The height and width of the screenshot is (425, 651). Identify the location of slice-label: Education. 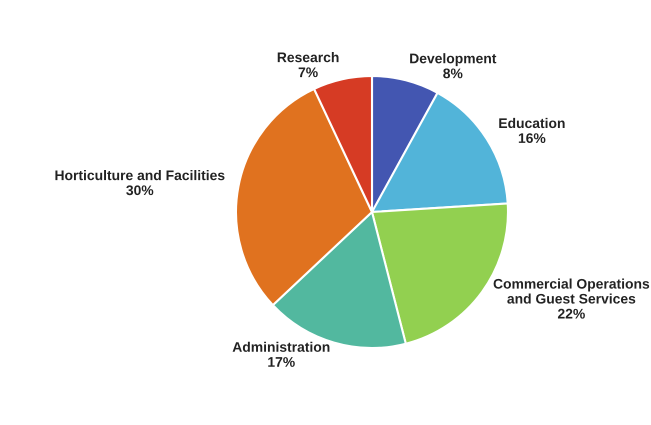
(532, 123).